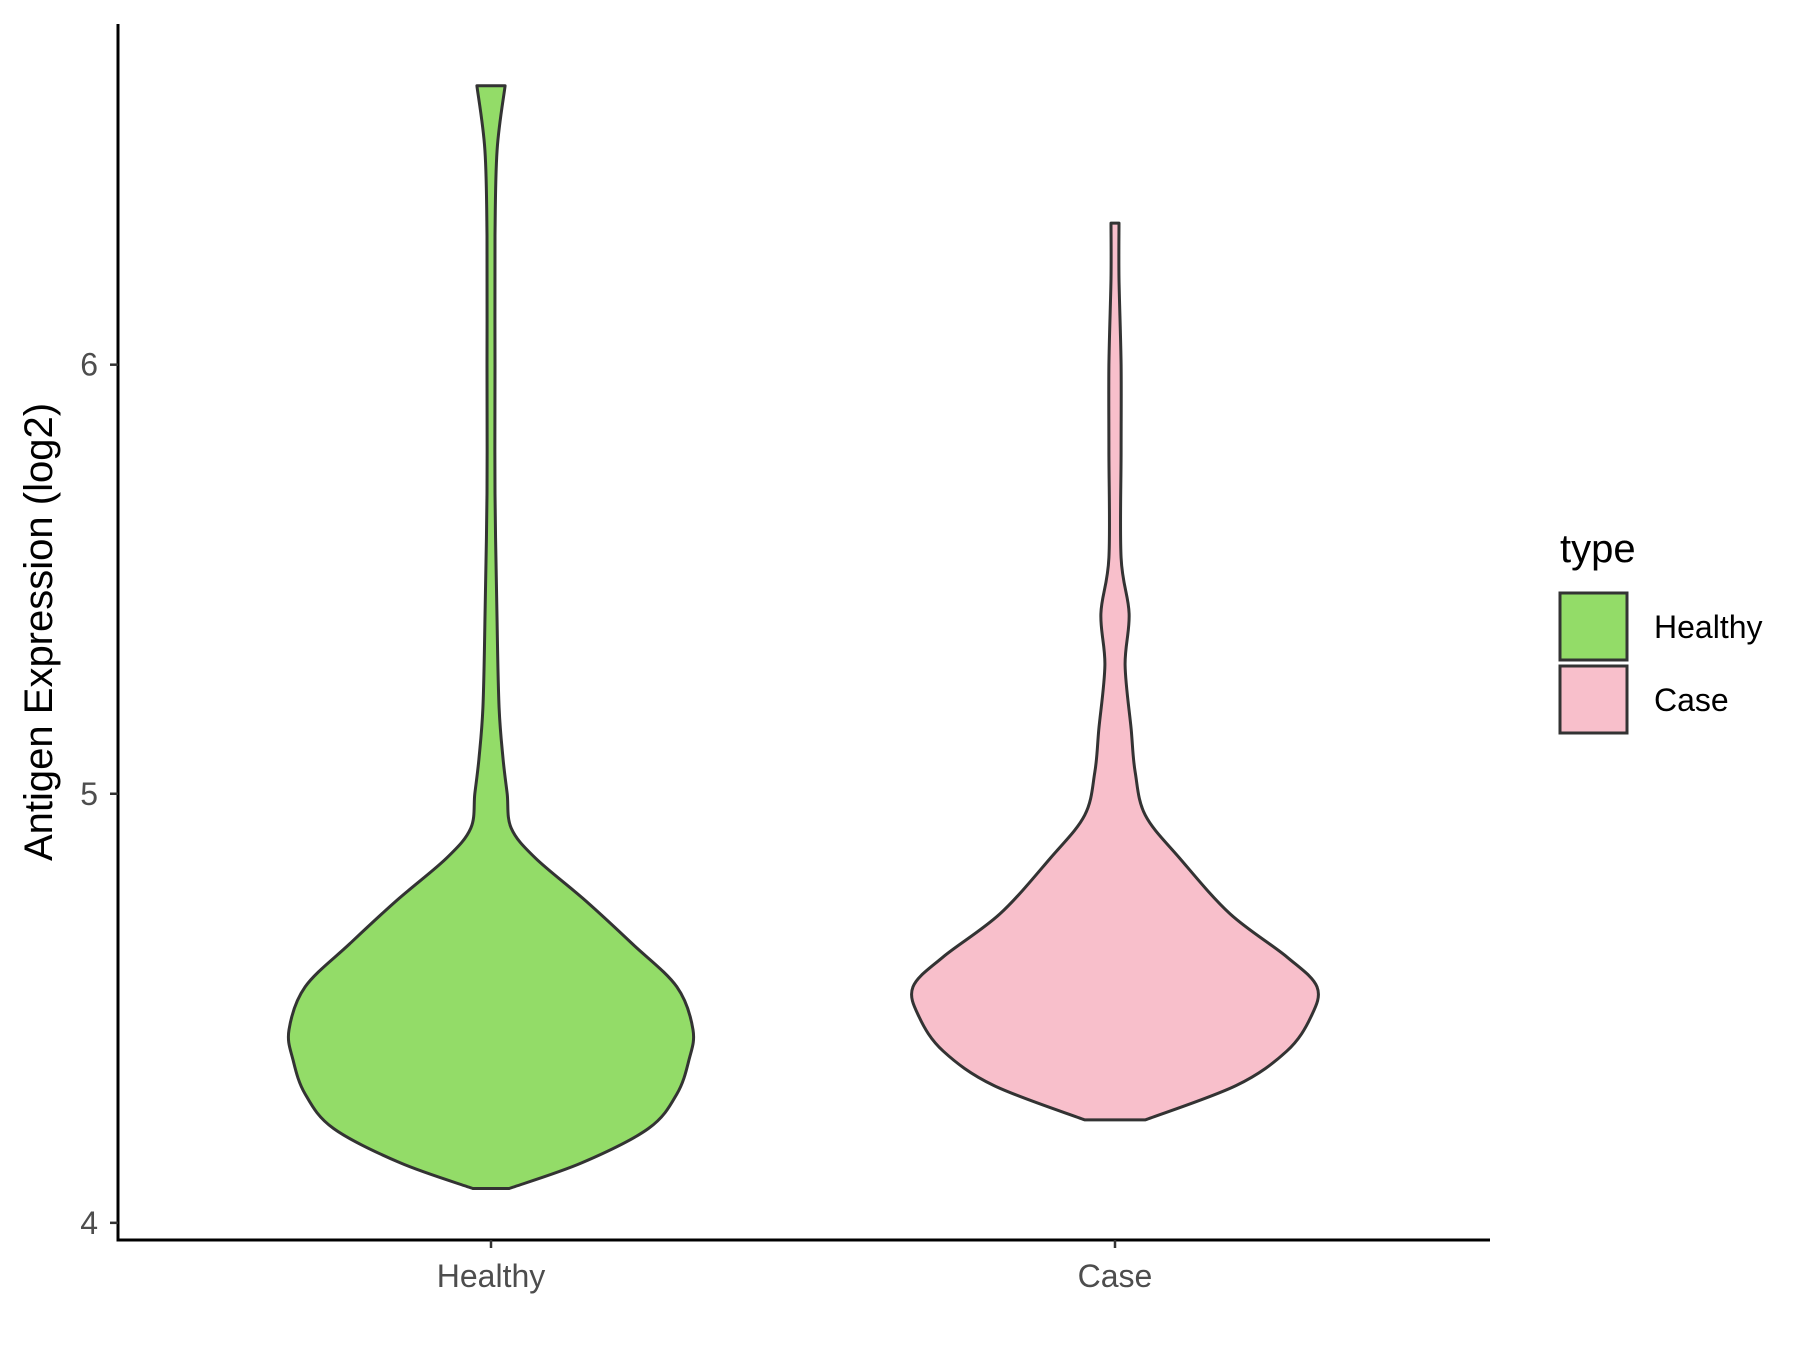  I want to click on legend-key-healthy, so click(1593, 626).